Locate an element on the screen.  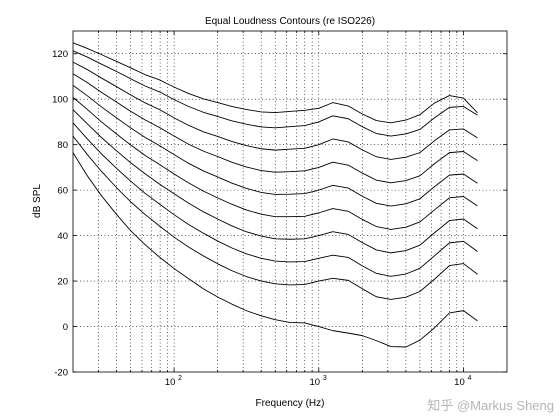
y-tick-label: 20 is located at coordinates (62, 282).